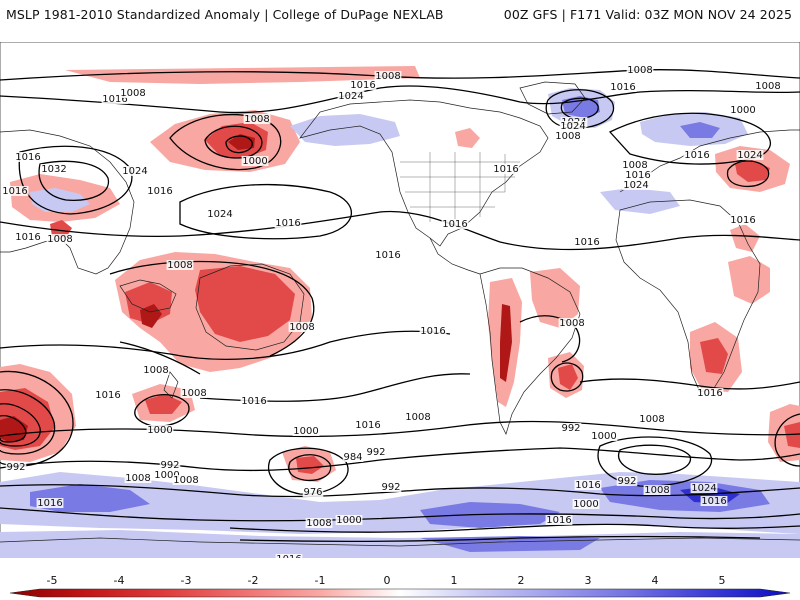 The height and width of the screenshot is (600, 800). Describe the element at coordinates (400, 593) in the screenshot. I see `legend-bar` at that location.